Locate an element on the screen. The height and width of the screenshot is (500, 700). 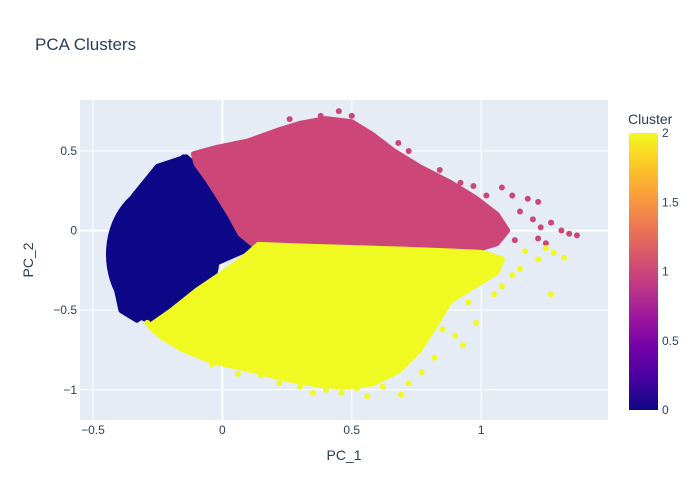
y-tick-label: 0.5 is located at coordinates (68, 151).